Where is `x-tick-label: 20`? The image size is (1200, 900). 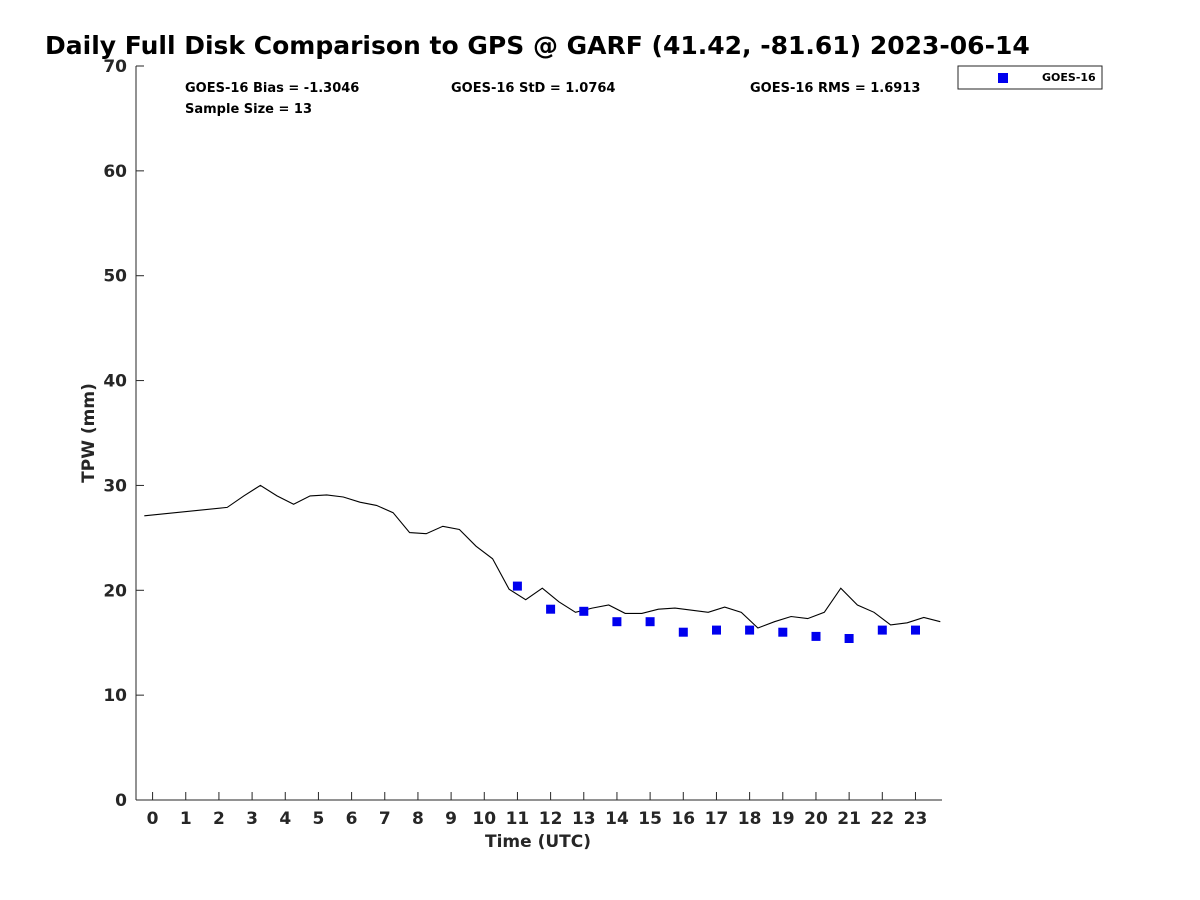
x-tick-label: 20 is located at coordinates (816, 819).